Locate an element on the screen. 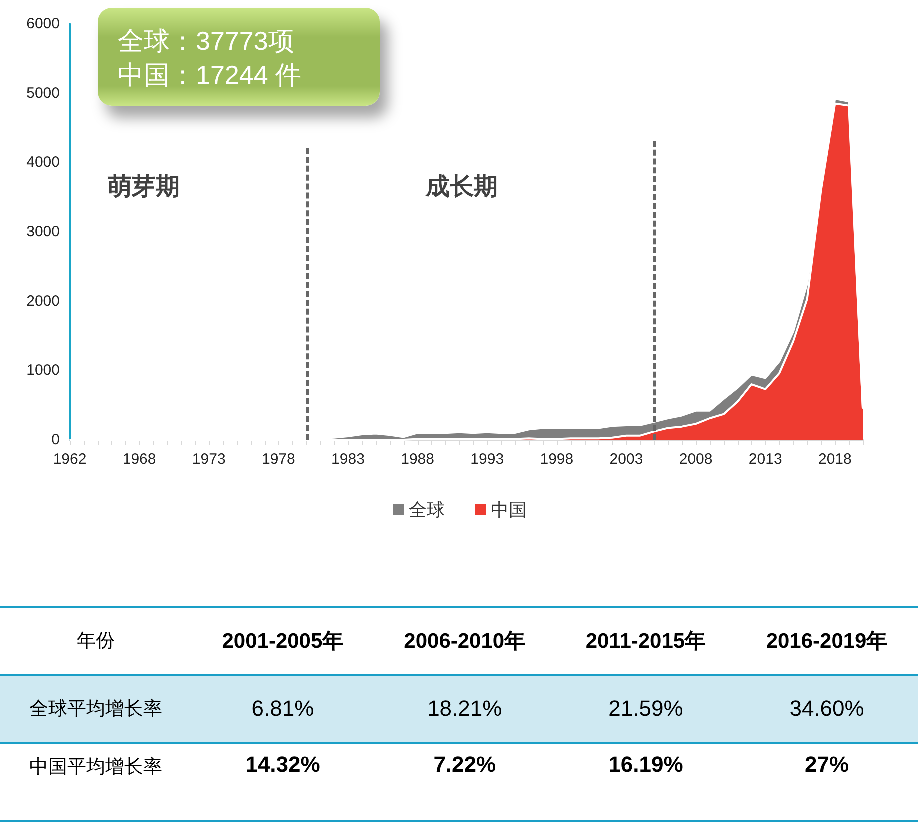  category-label: 2006-2010年 is located at coordinates (465, 642).